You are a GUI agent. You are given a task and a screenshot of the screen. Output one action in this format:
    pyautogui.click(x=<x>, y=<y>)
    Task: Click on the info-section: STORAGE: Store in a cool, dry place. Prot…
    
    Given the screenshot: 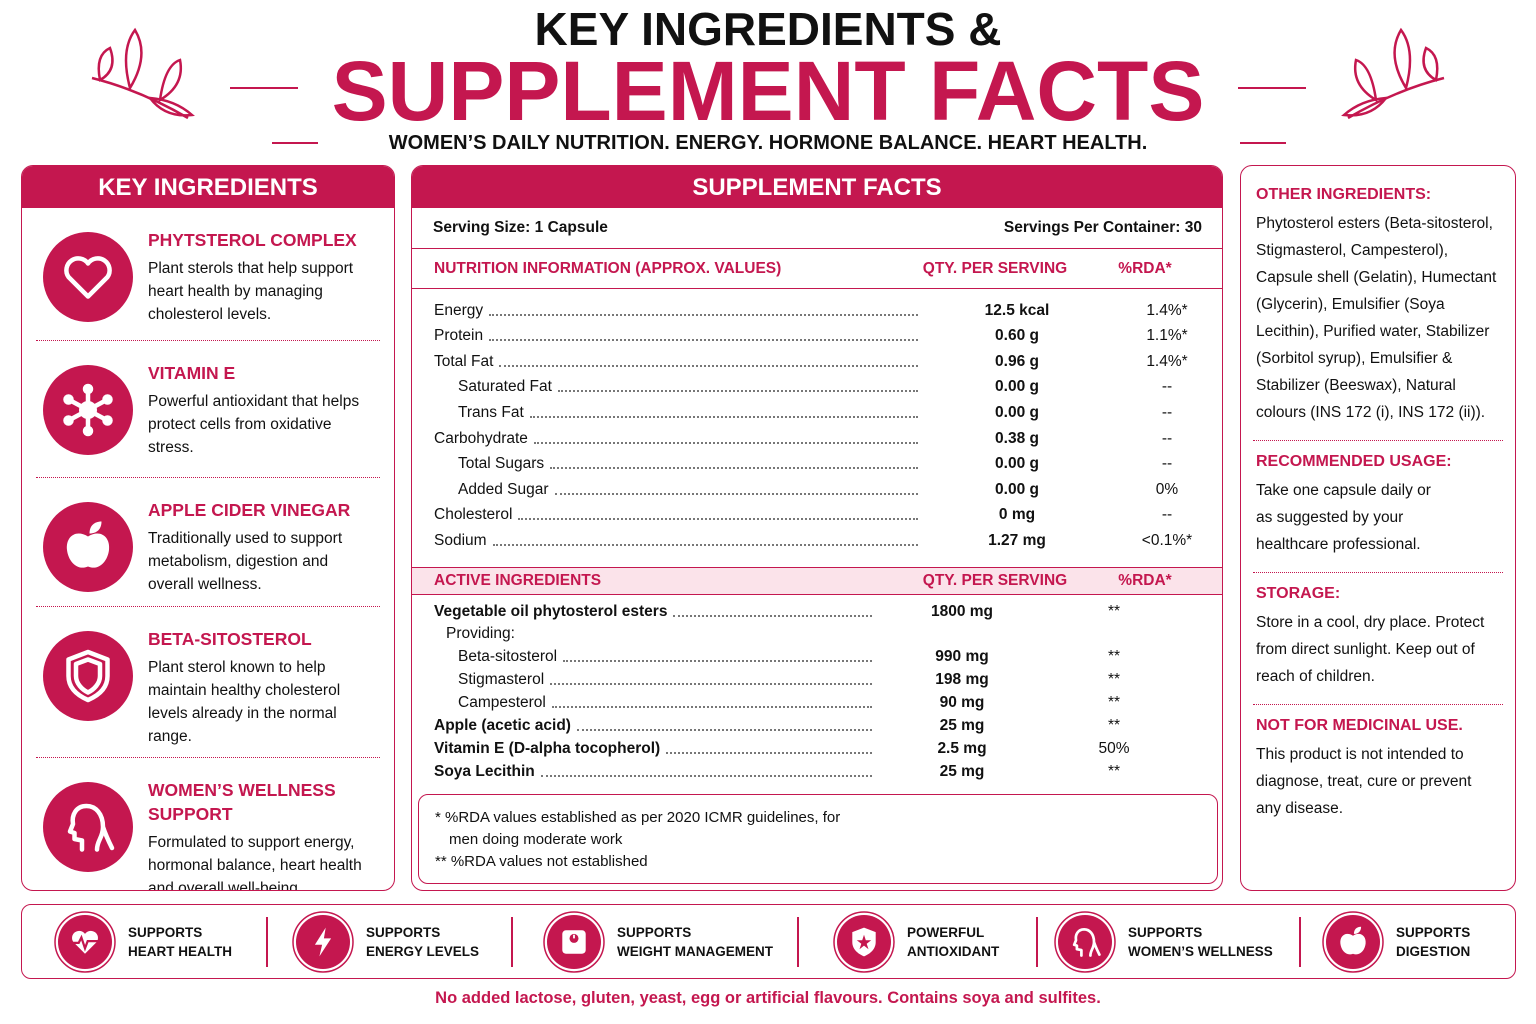 What is the action you would take?
    pyautogui.click(x=1378, y=639)
    